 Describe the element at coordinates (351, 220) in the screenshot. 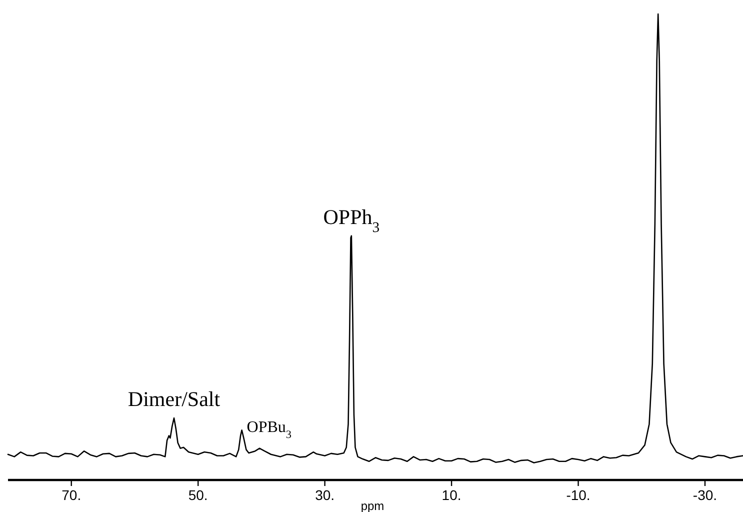

I see `annotation: OPPh$_{3}$` at that location.